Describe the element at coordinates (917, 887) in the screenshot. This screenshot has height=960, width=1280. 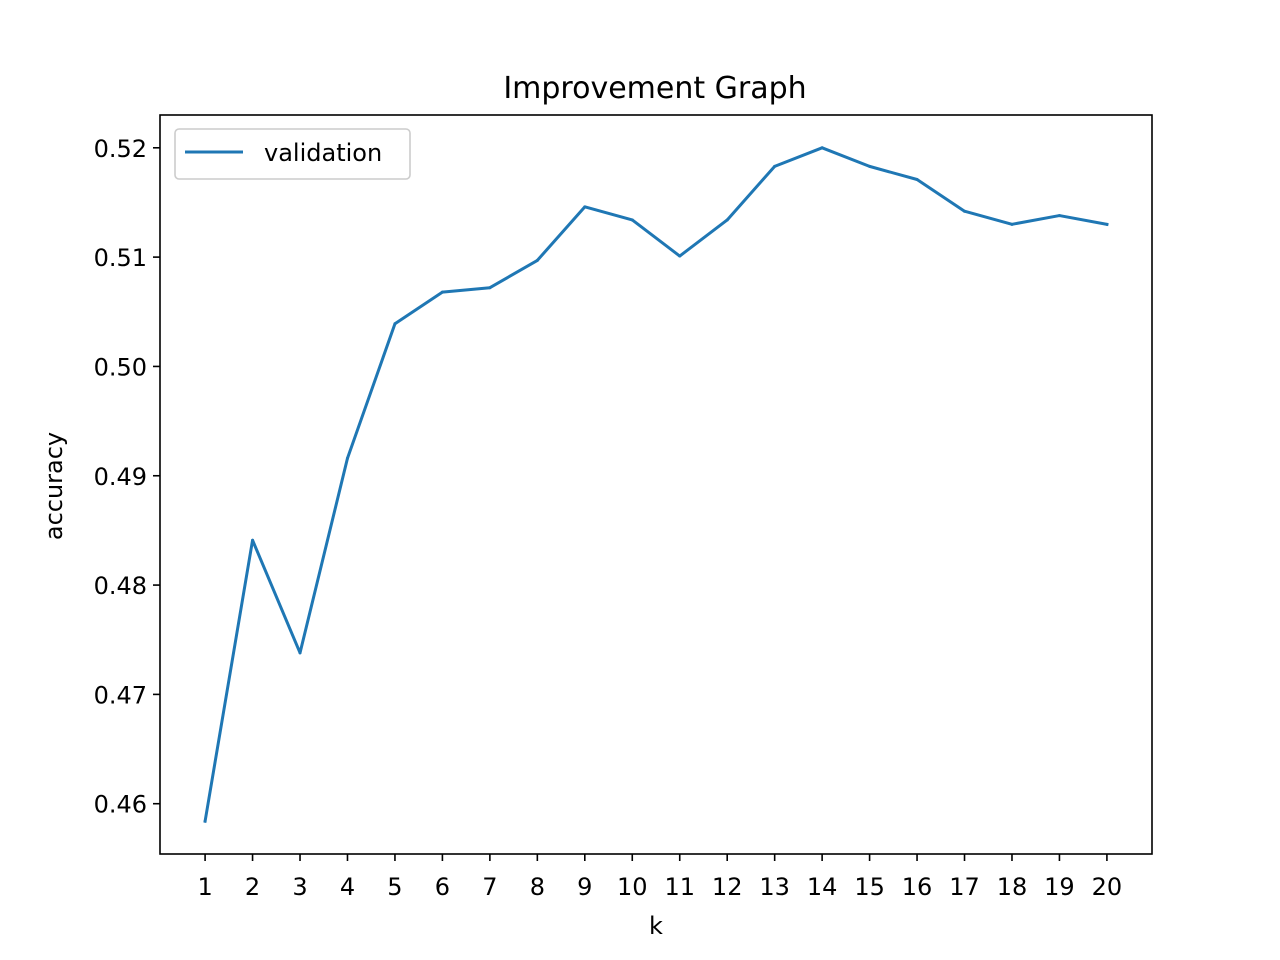
I see `x-tick-label: 16` at that location.